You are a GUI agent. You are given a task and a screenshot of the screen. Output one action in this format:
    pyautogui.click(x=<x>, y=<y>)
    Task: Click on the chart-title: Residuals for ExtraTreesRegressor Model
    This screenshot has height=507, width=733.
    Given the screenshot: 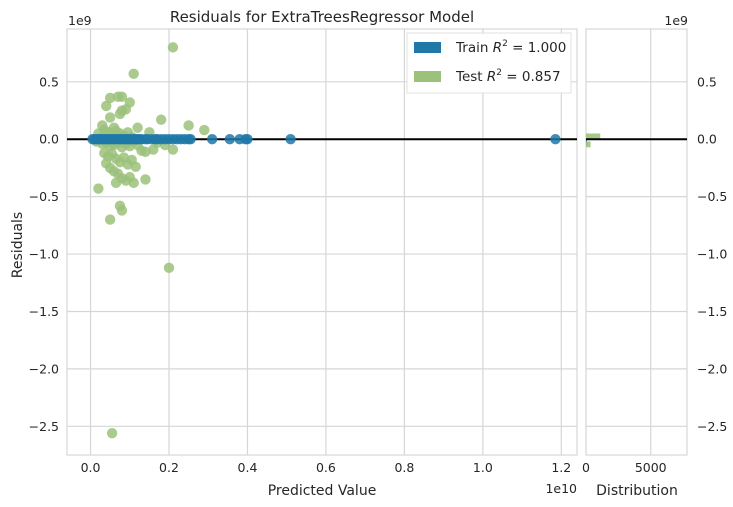 What is the action you would take?
    pyautogui.click(x=322, y=17)
    